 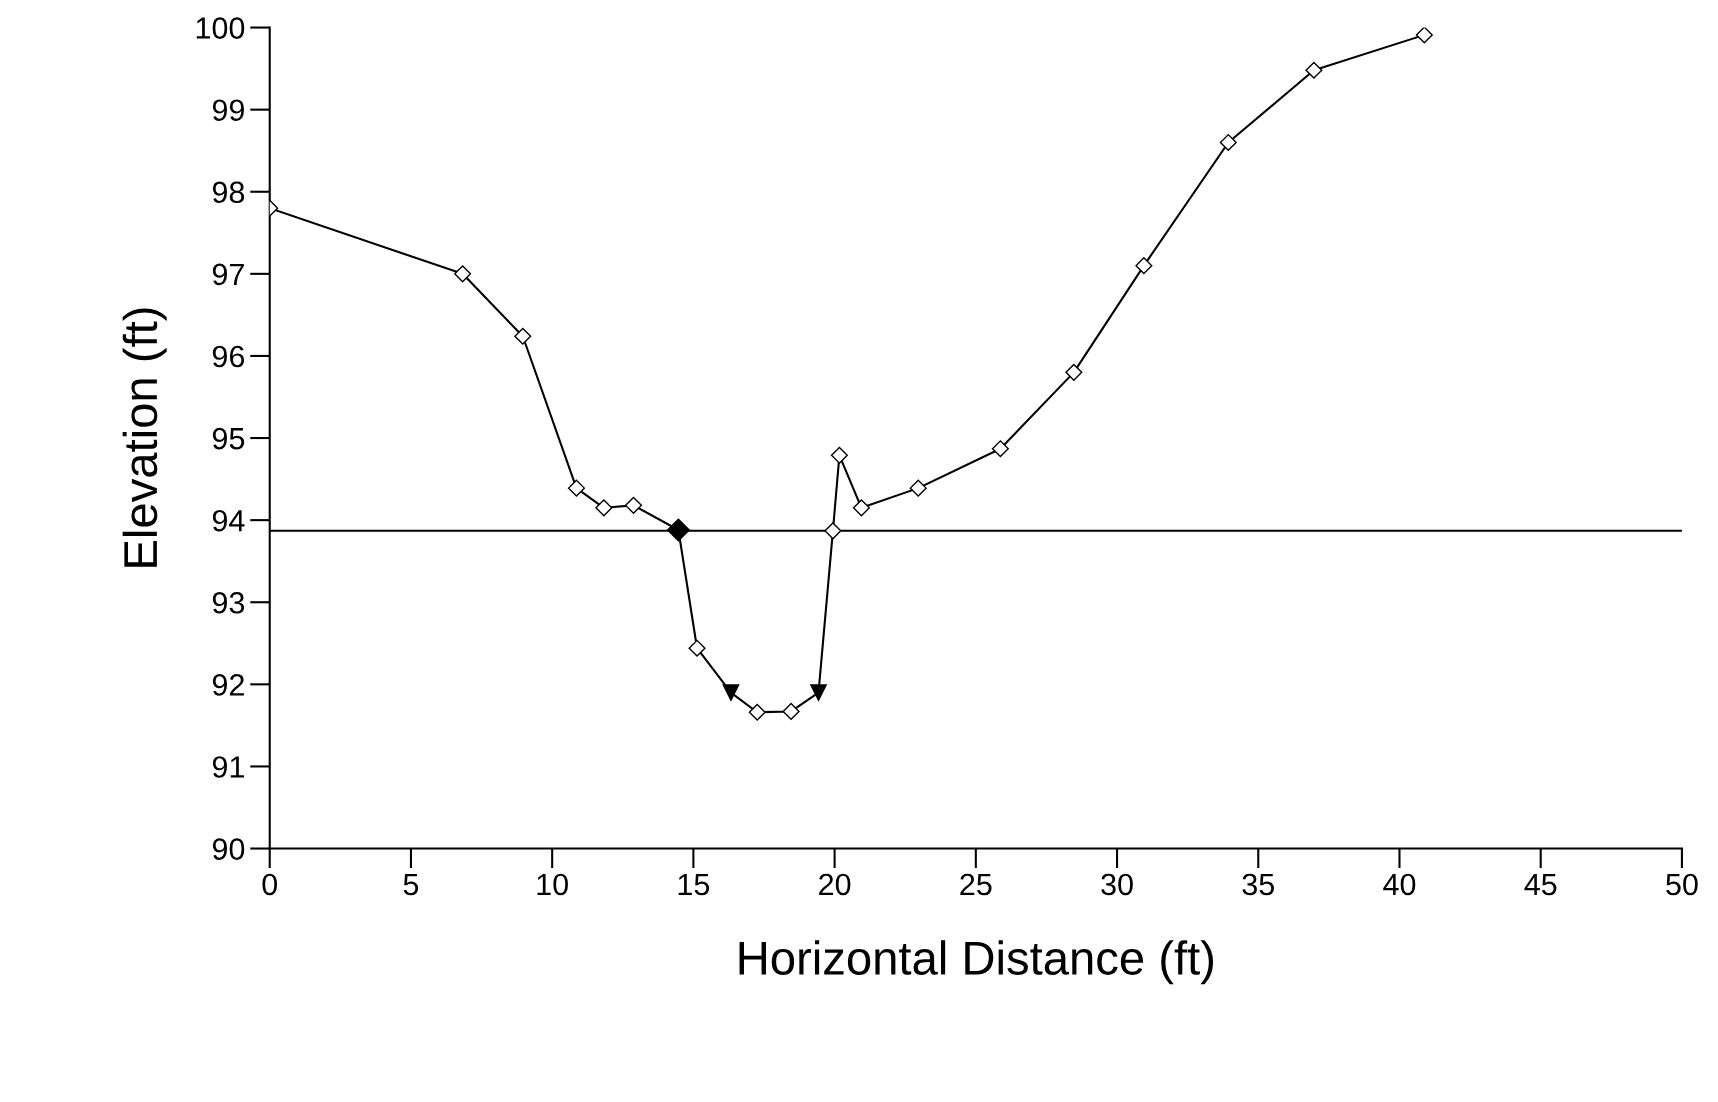 I want to click on y-tick-label: 93, so click(x=228, y=602).